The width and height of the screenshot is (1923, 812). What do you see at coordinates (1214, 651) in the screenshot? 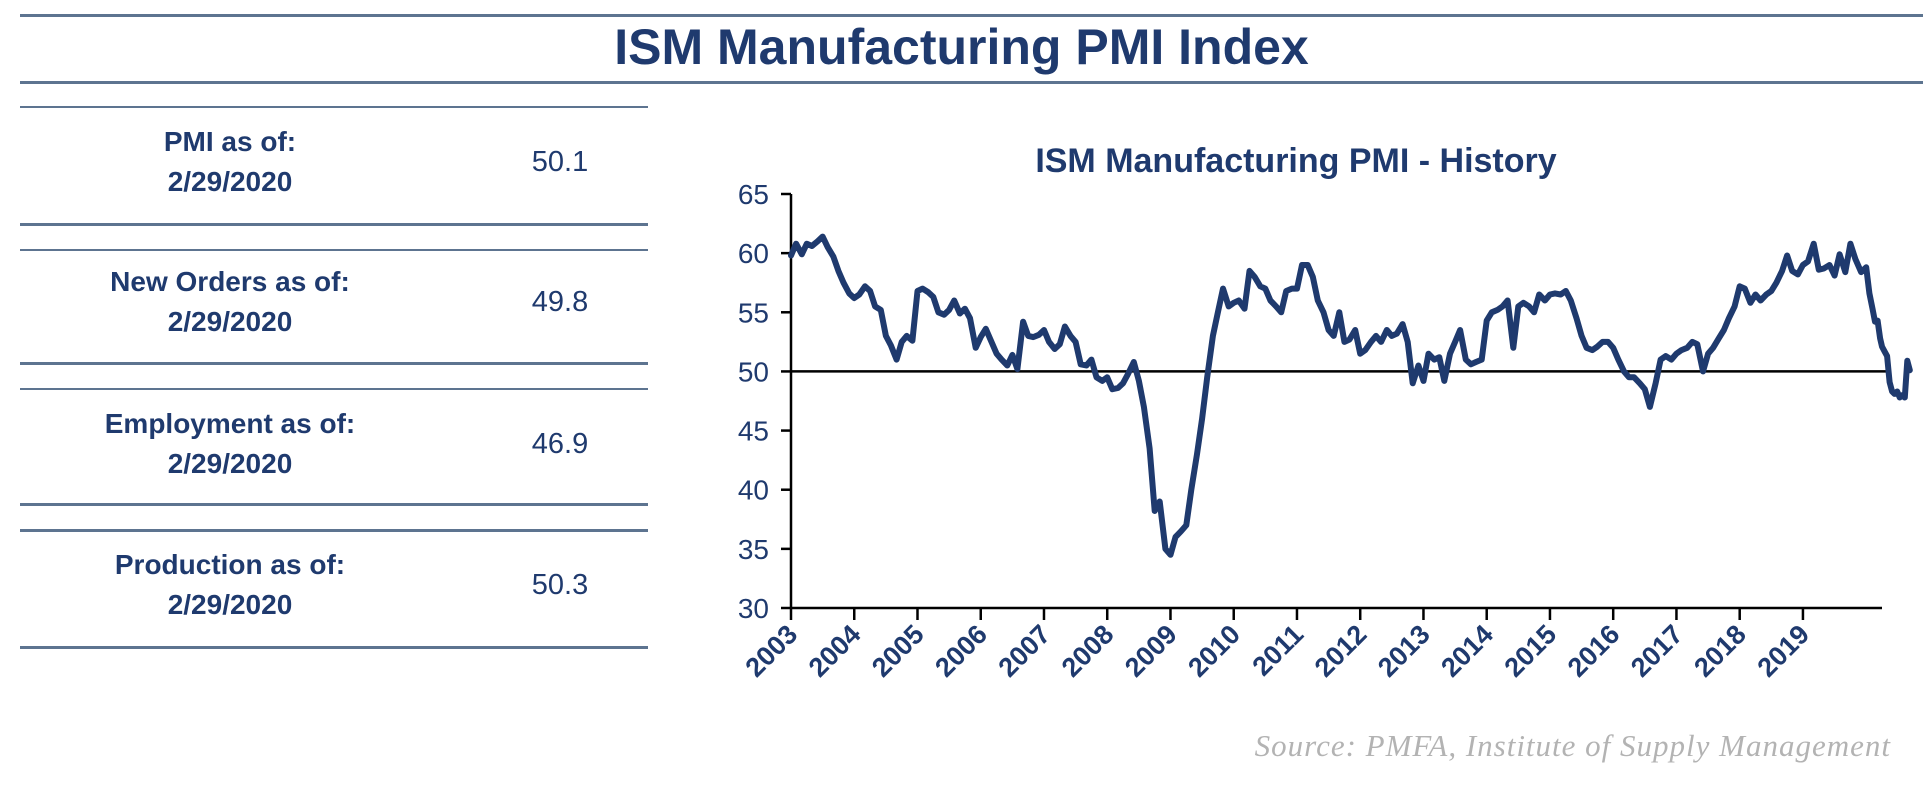
I see `x-tick-label: 2010` at bounding box center [1214, 651].